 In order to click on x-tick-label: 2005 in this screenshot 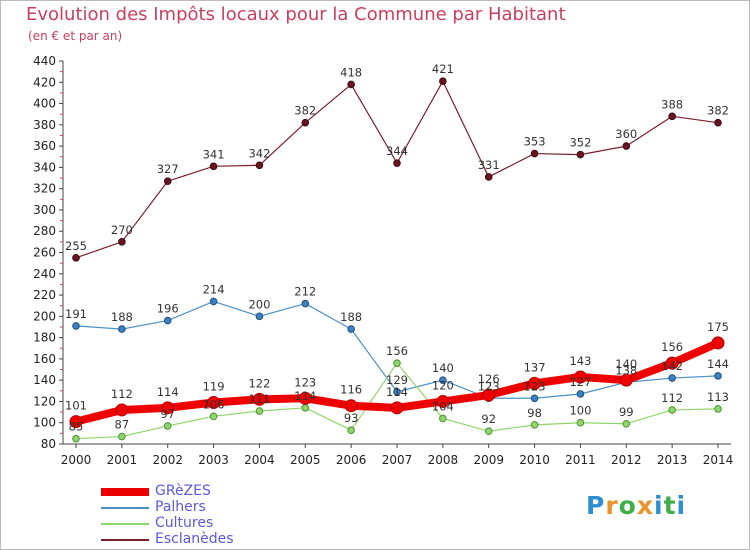, I will do `click(305, 460)`.